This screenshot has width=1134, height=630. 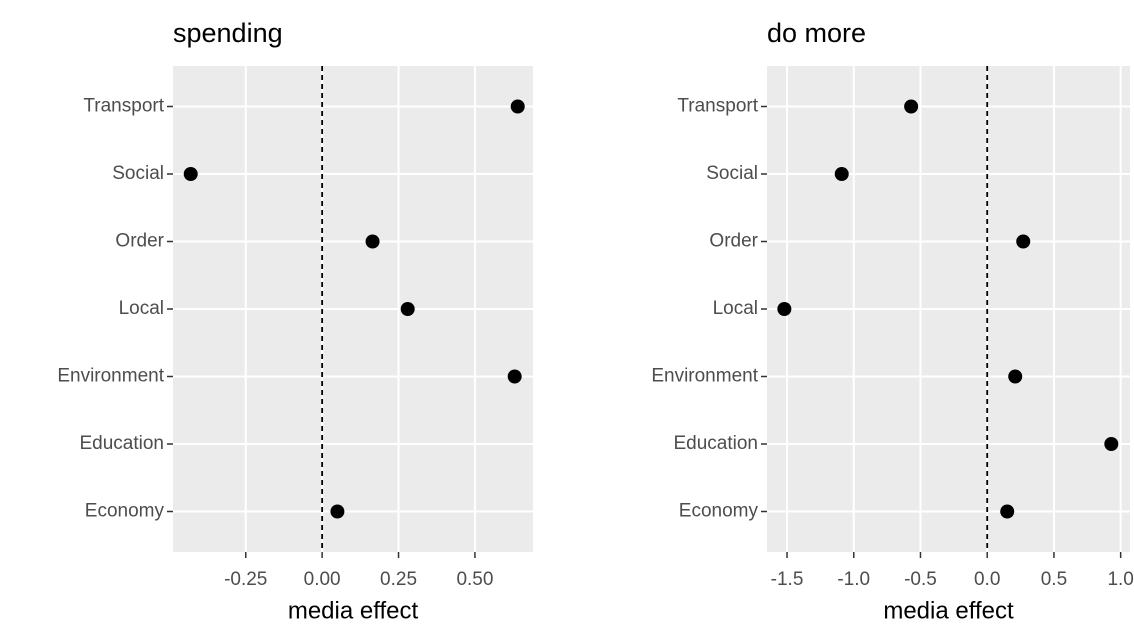 I want to click on x-tick-label: -0.25, so click(x=245, y=579).